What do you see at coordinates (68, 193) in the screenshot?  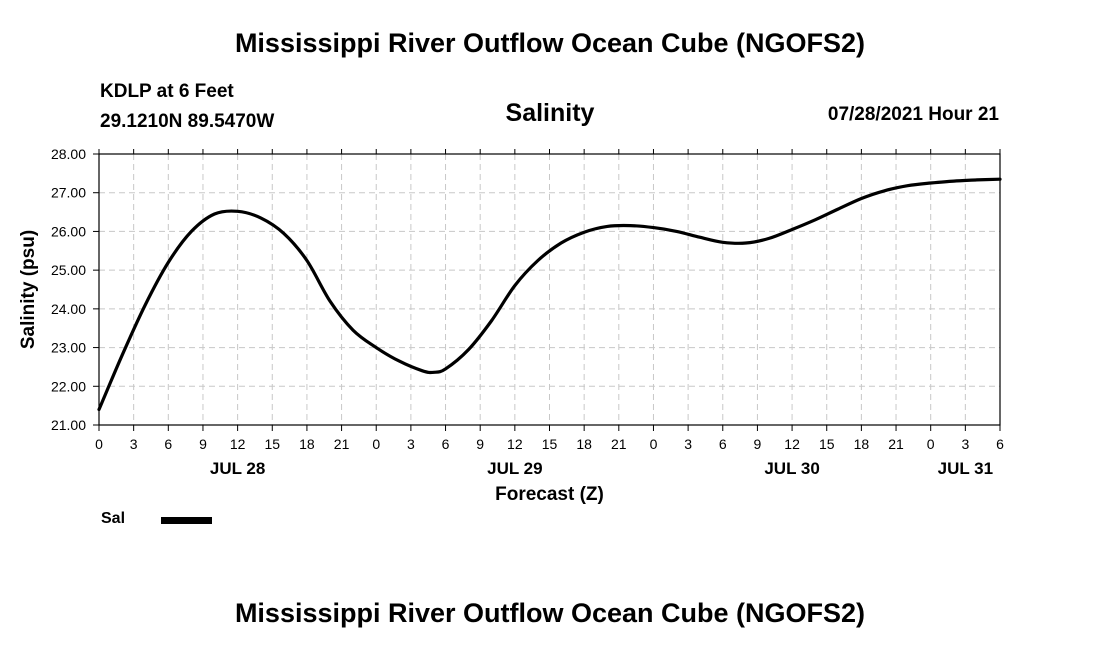 I see `y-tick-label: 27.00` at bounding box center [68, 193].